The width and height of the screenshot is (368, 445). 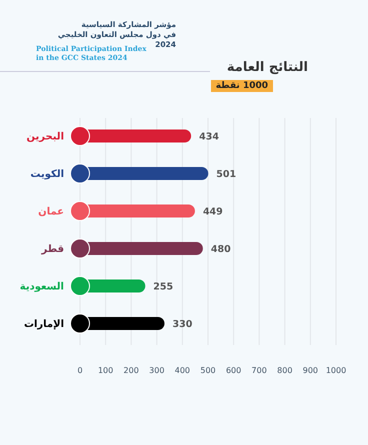 I want to click on data-label: 255, so click(x=163, y=287).